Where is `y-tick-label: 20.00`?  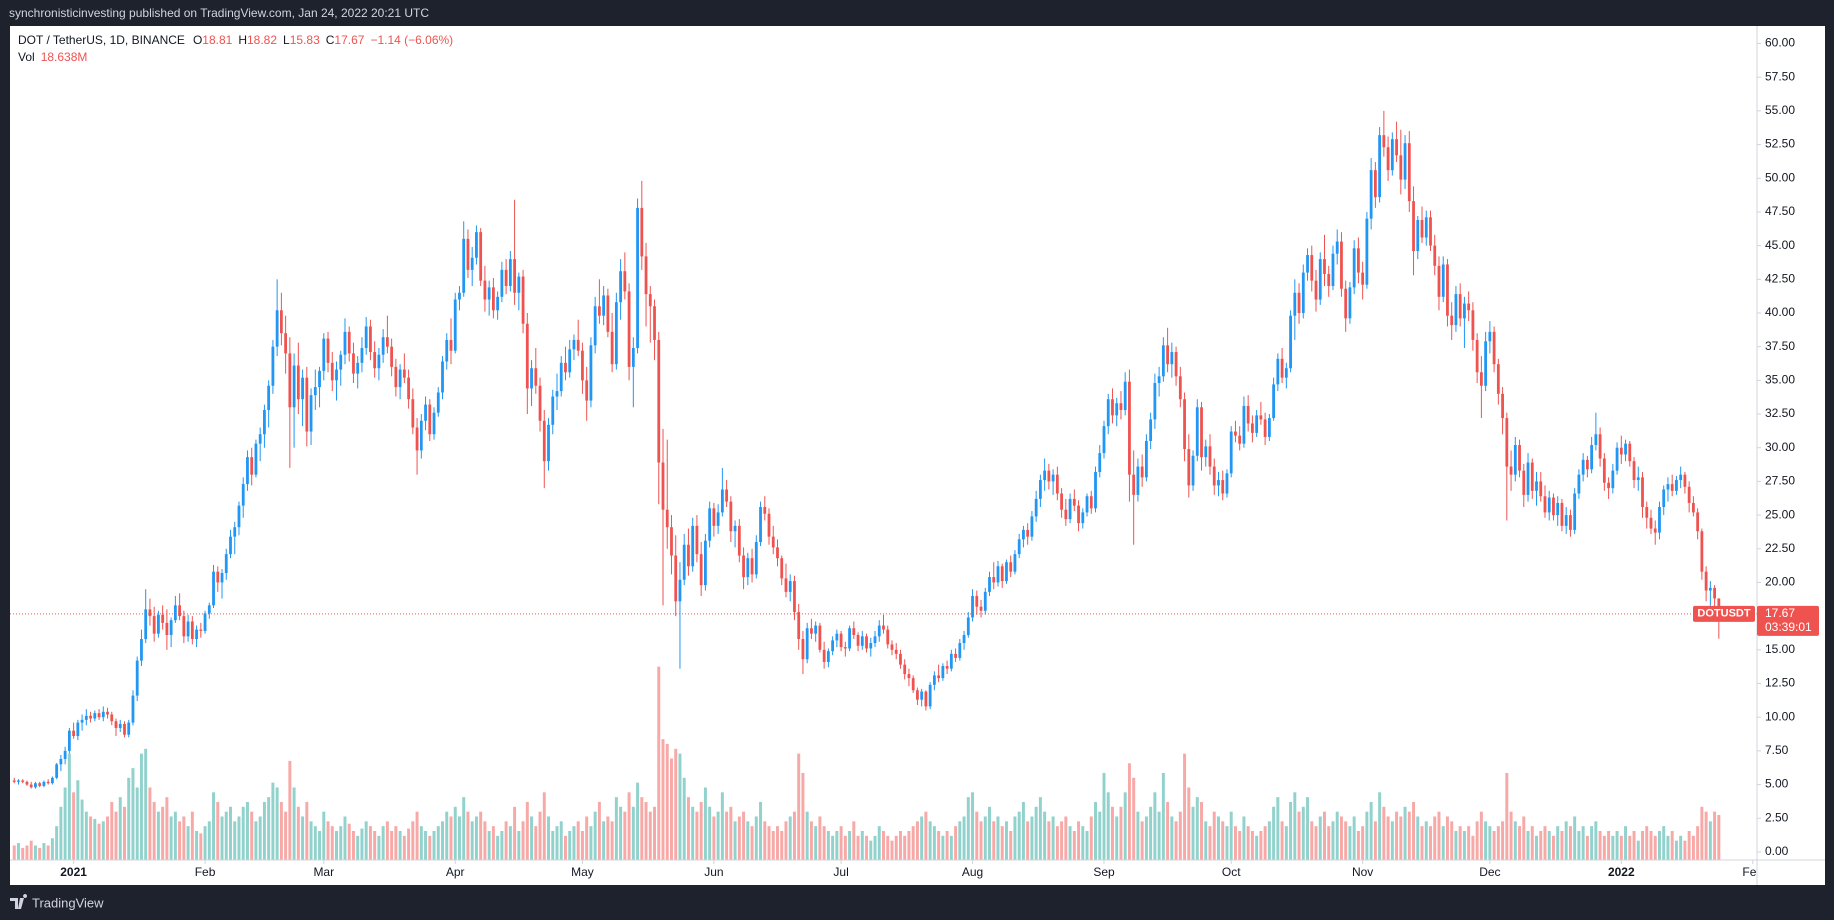
y-tick-label: 20.00 is located at coordinates (1780, 582).